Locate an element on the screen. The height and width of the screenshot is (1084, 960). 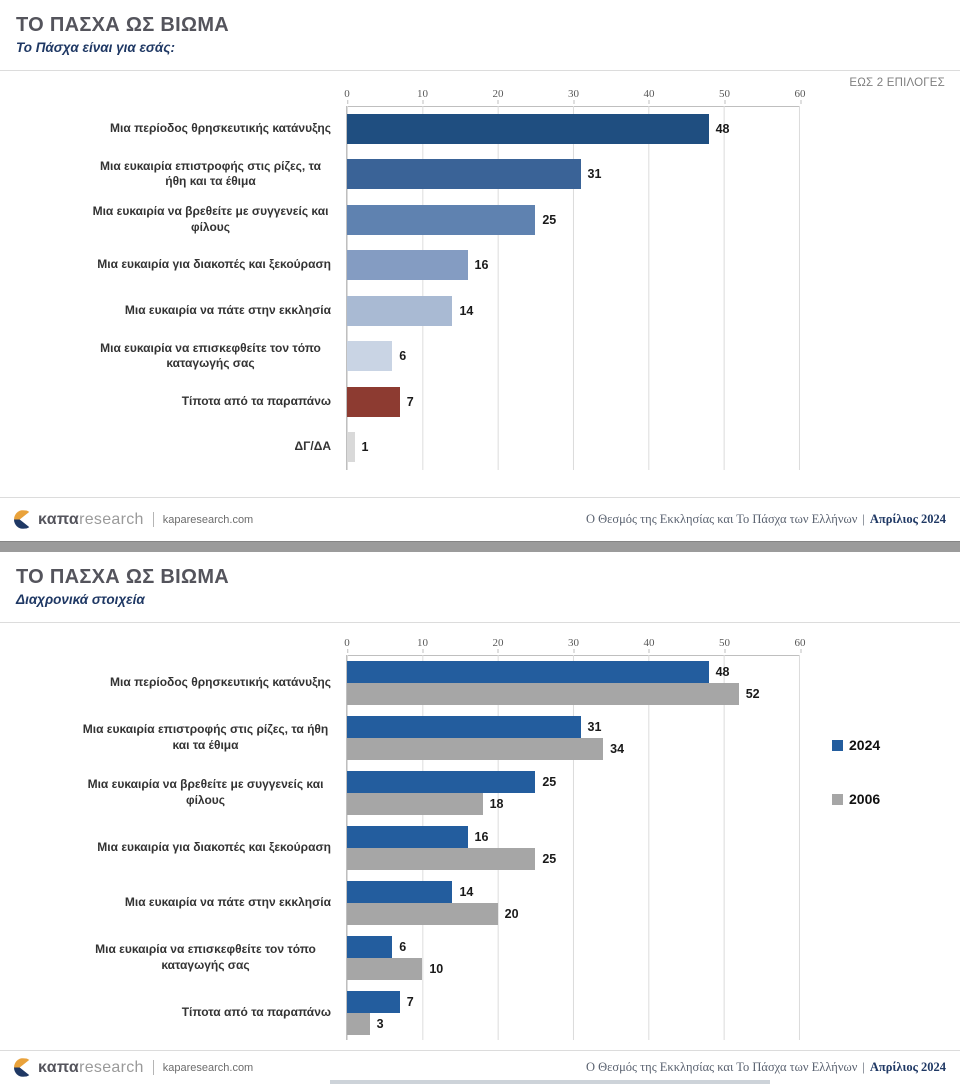
bar-line: 14 is located at coordinates (573, 891).